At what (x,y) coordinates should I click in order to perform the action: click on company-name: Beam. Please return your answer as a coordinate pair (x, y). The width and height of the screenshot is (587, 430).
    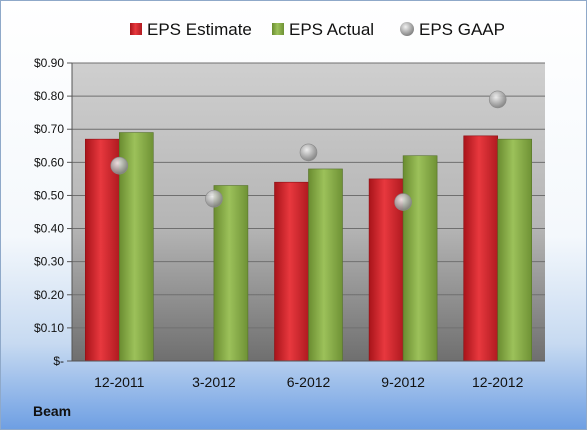
    Looking at the image, I should click on (52, 411).